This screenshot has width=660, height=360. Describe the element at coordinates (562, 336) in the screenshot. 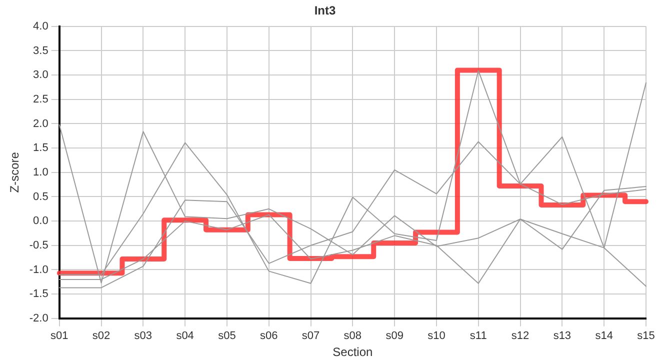

I see `x-tick-label: s13` at that location.